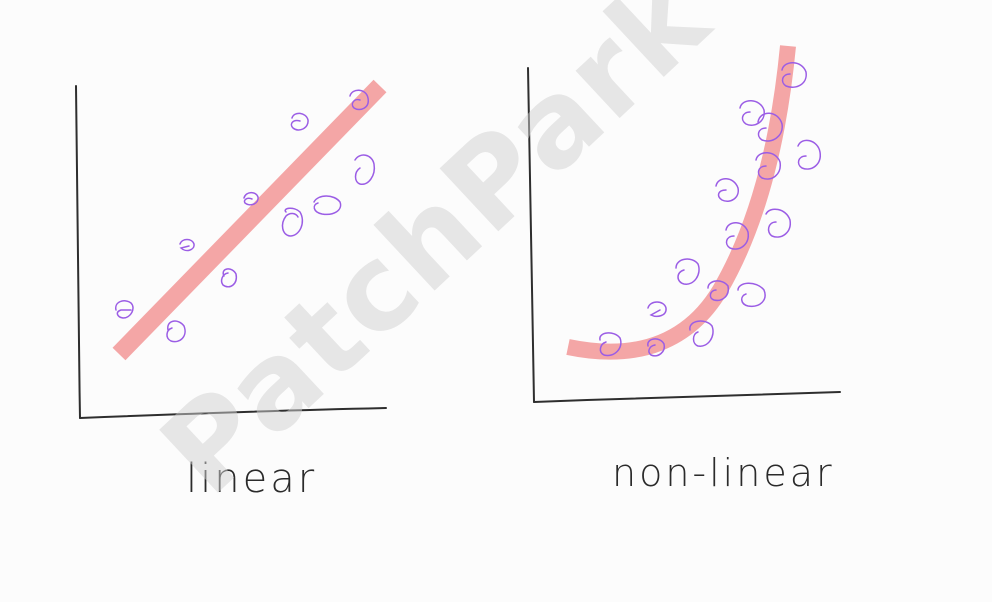 The height and width of the screenshot is (602, 992). What do you see at coordinates (531, 235) in the screenshot?
I see `nonlinear-y-axis` at bounding box center [531, 235].